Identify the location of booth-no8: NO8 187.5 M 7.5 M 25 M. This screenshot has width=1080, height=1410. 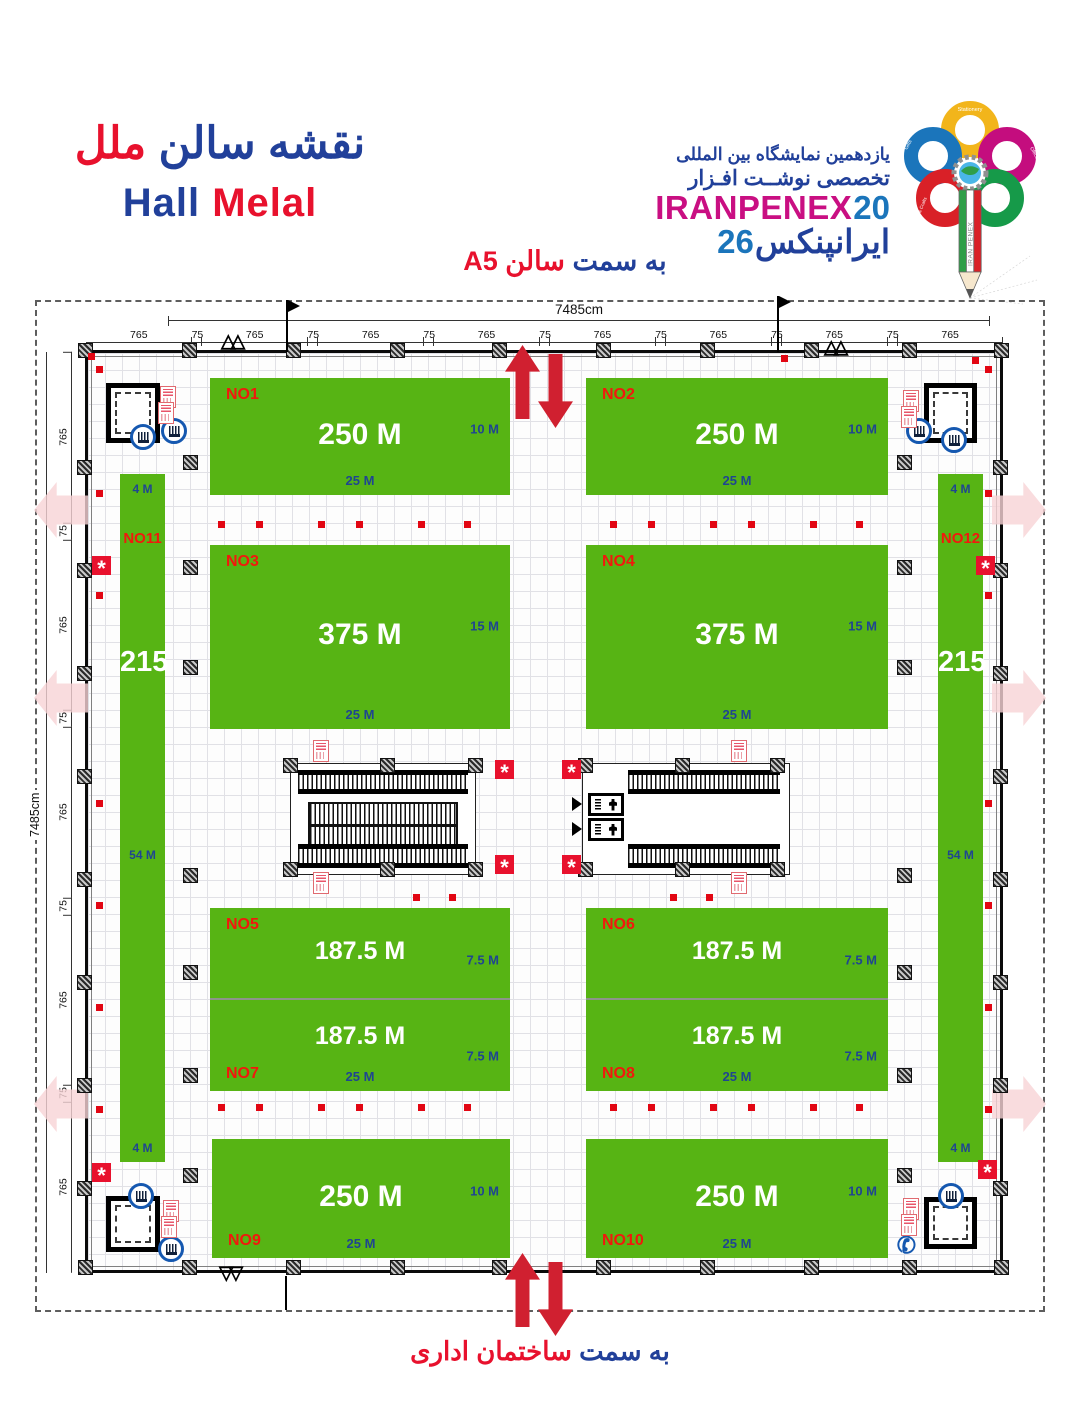
(737, 1045).